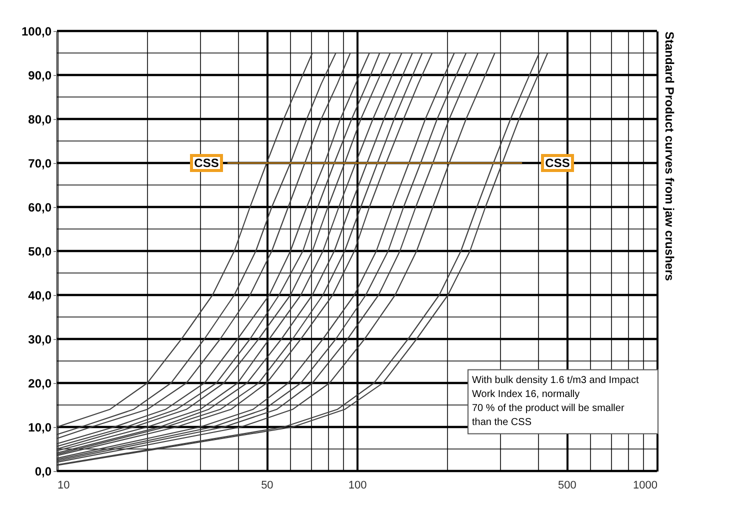  I want to click on y-tick-label: 60,0, so click(40, 207).